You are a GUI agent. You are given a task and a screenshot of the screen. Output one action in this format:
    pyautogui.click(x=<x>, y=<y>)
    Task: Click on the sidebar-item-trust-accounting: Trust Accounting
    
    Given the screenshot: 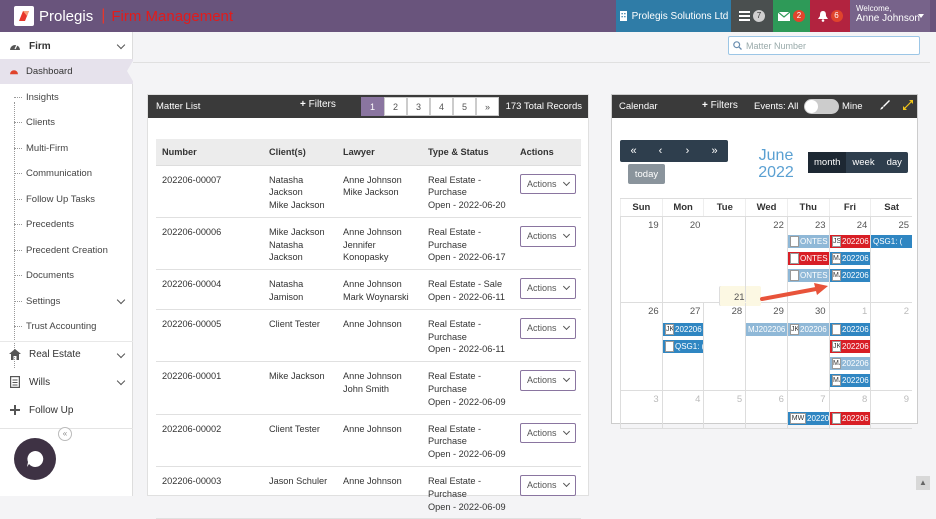 What is the action you would take?
    pyautogui.click(x=66, y=326)
    